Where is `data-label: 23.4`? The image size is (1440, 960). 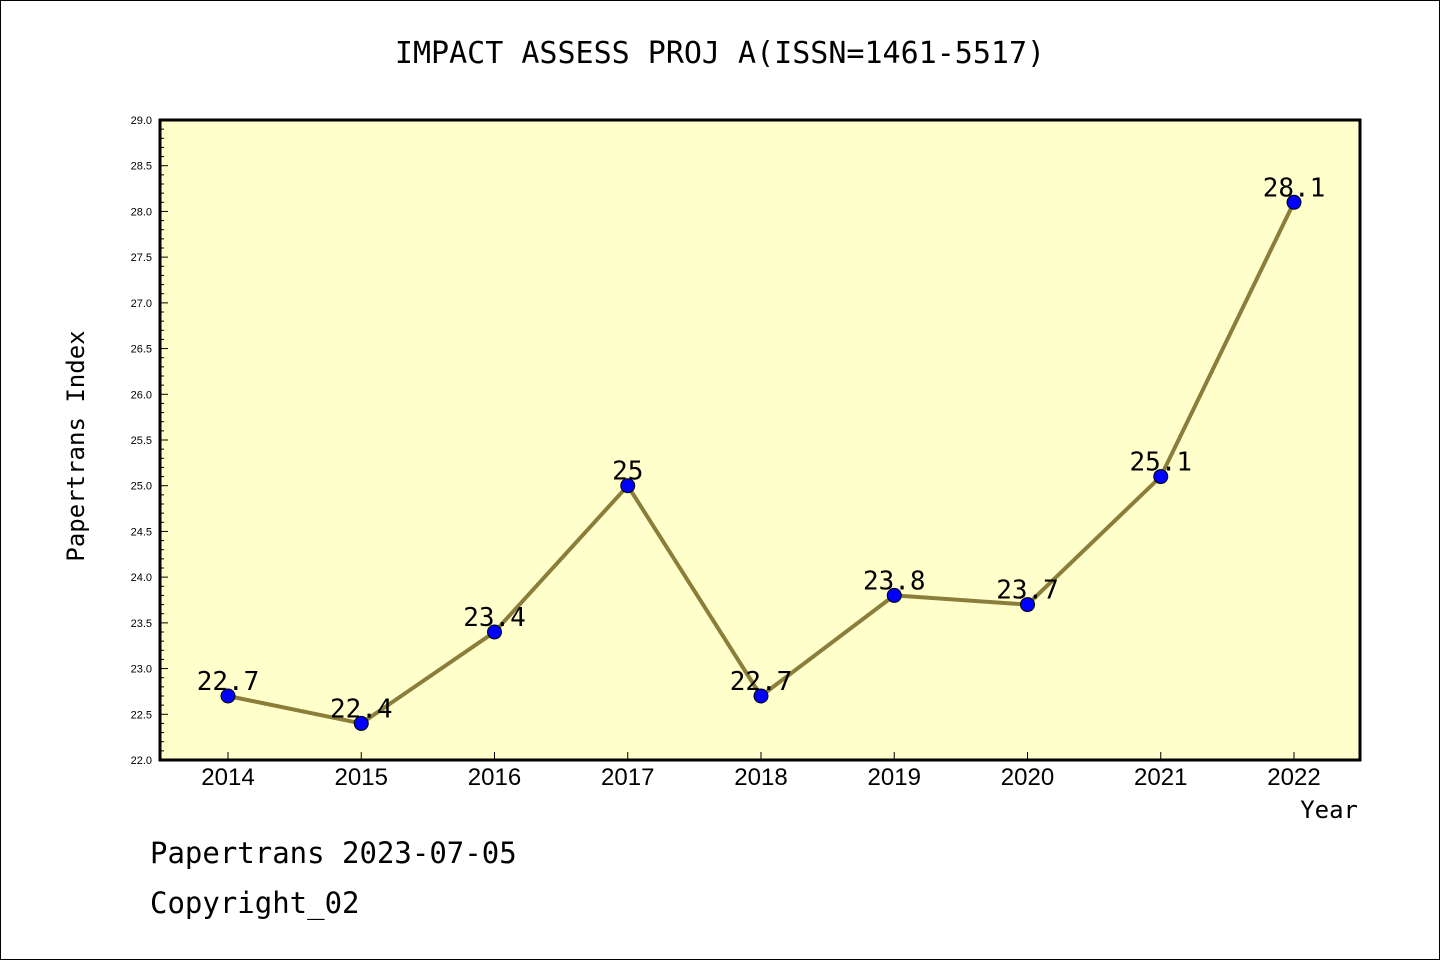
data-label: 23.4 is located at coordinates (494, 618).